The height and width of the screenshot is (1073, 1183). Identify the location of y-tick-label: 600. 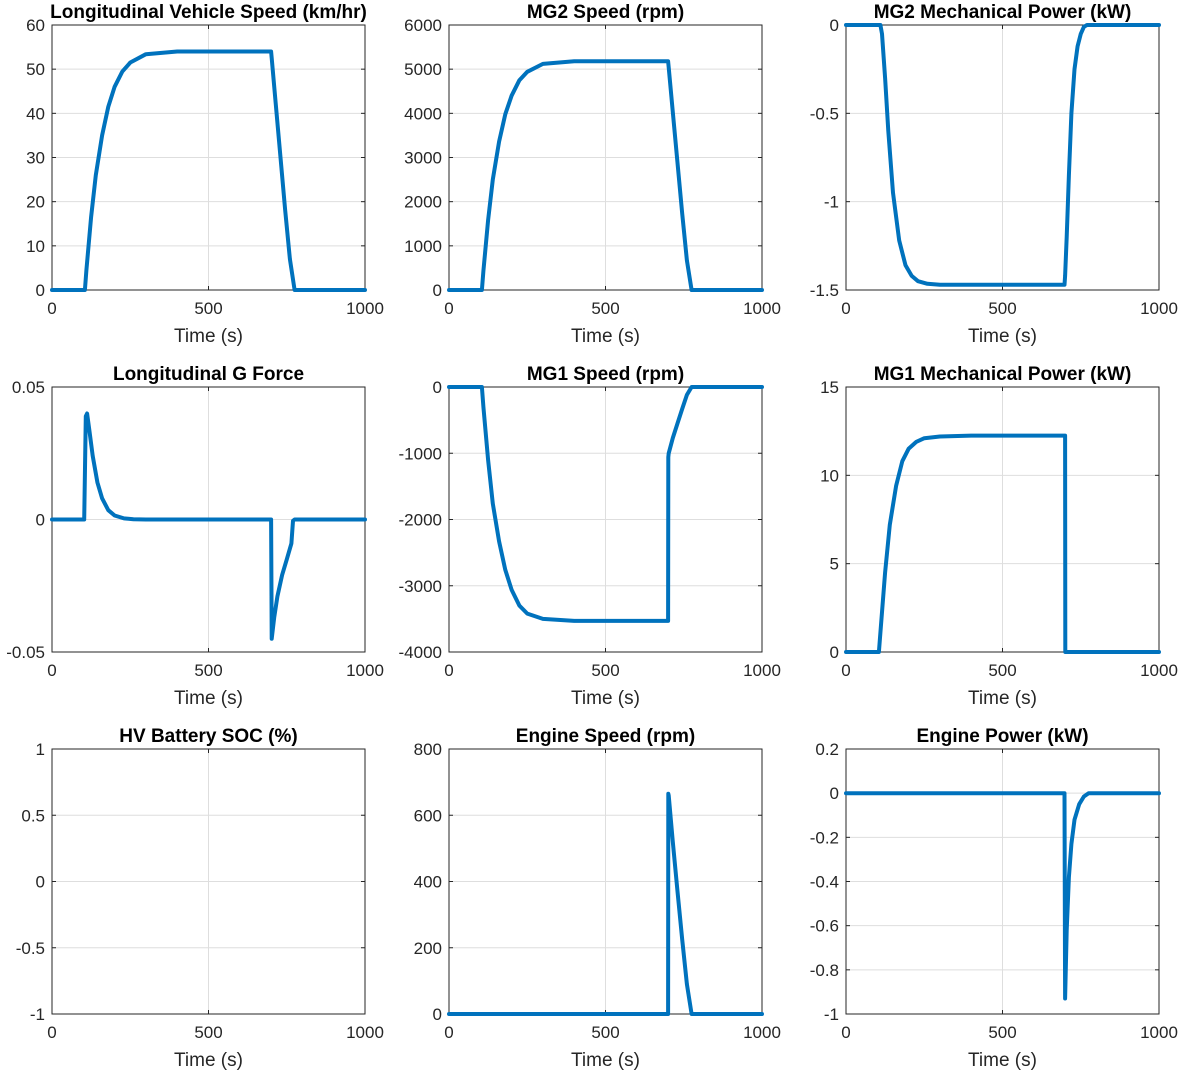
(428, 815).